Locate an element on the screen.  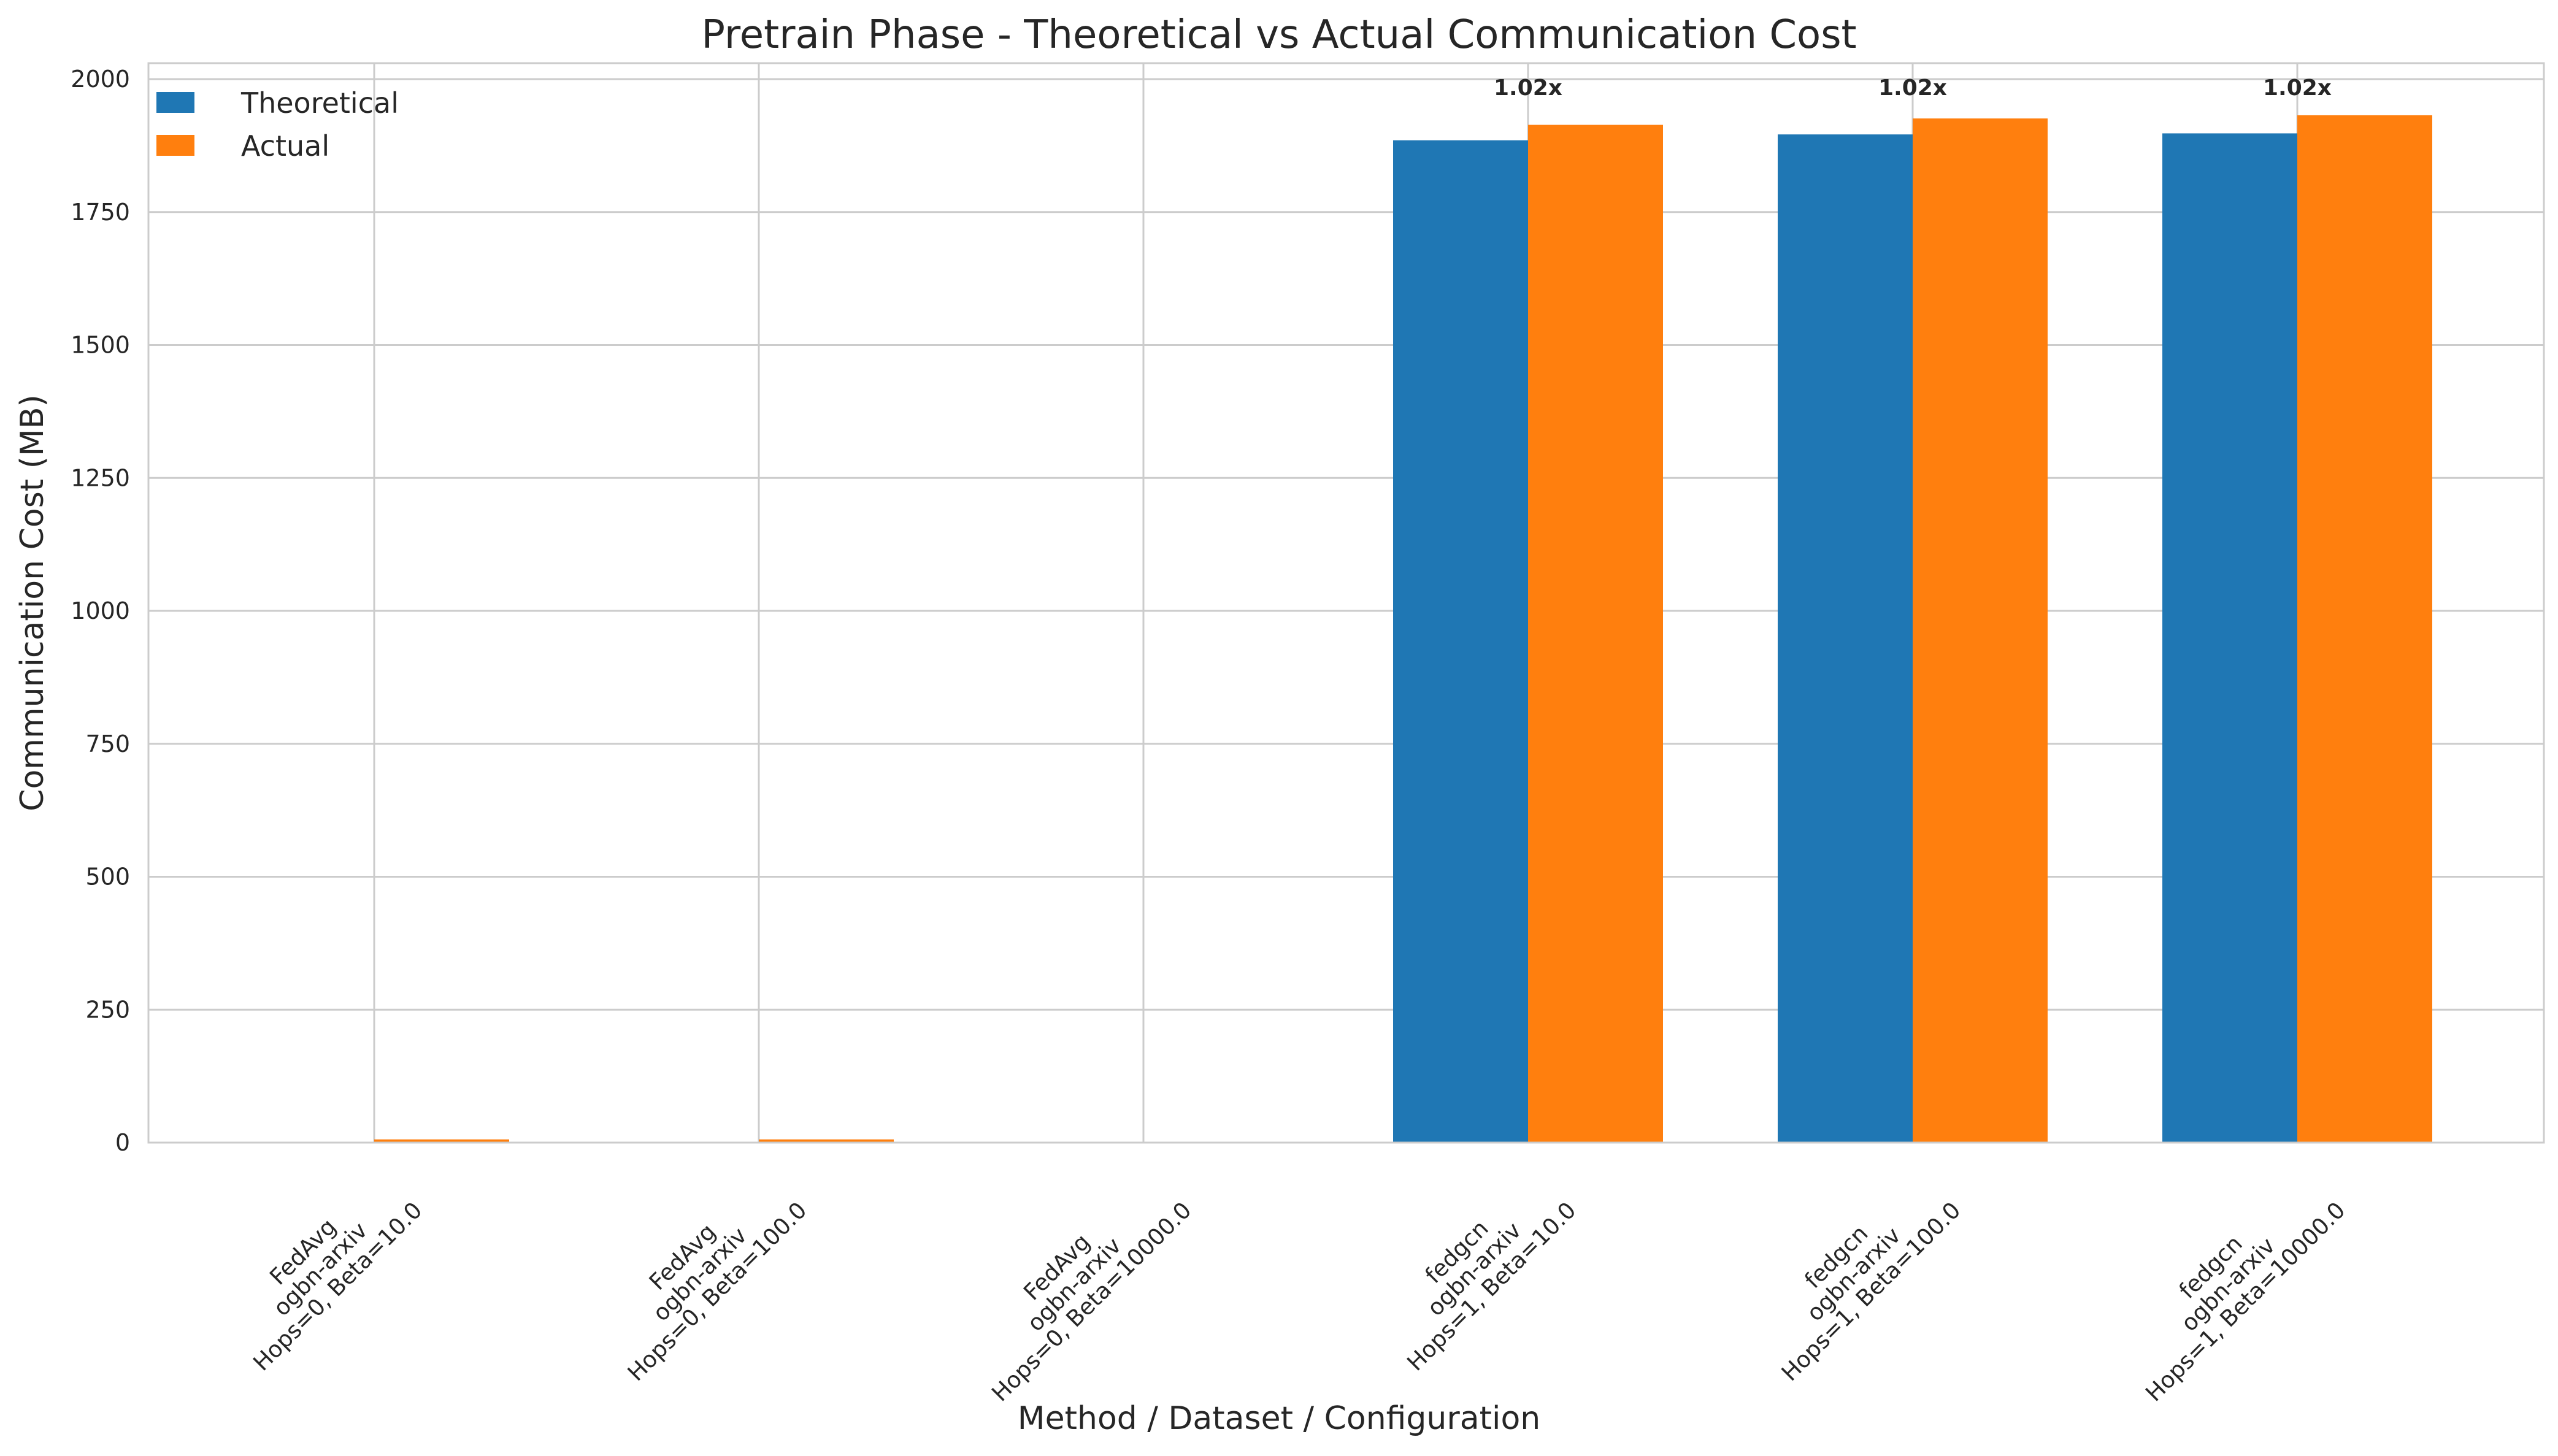
x-tick-label: FedAvgogbn-arxivHops=0, Beta=10.0 is located at coordinates (320, 1269).